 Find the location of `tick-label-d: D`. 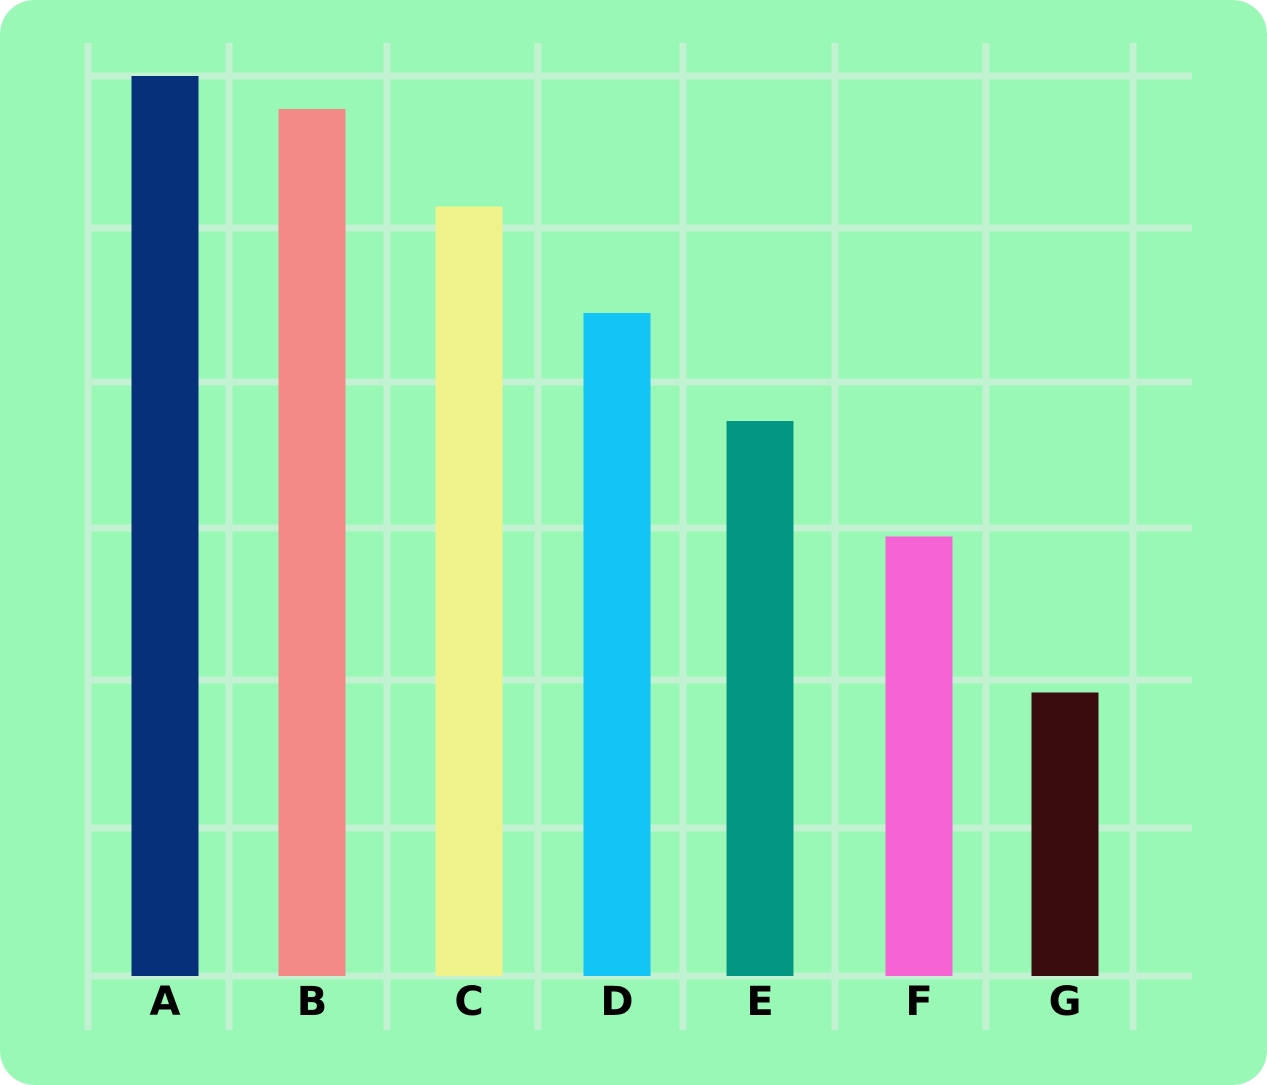

tick-label-d: D is located at coordinates (616, 1002).